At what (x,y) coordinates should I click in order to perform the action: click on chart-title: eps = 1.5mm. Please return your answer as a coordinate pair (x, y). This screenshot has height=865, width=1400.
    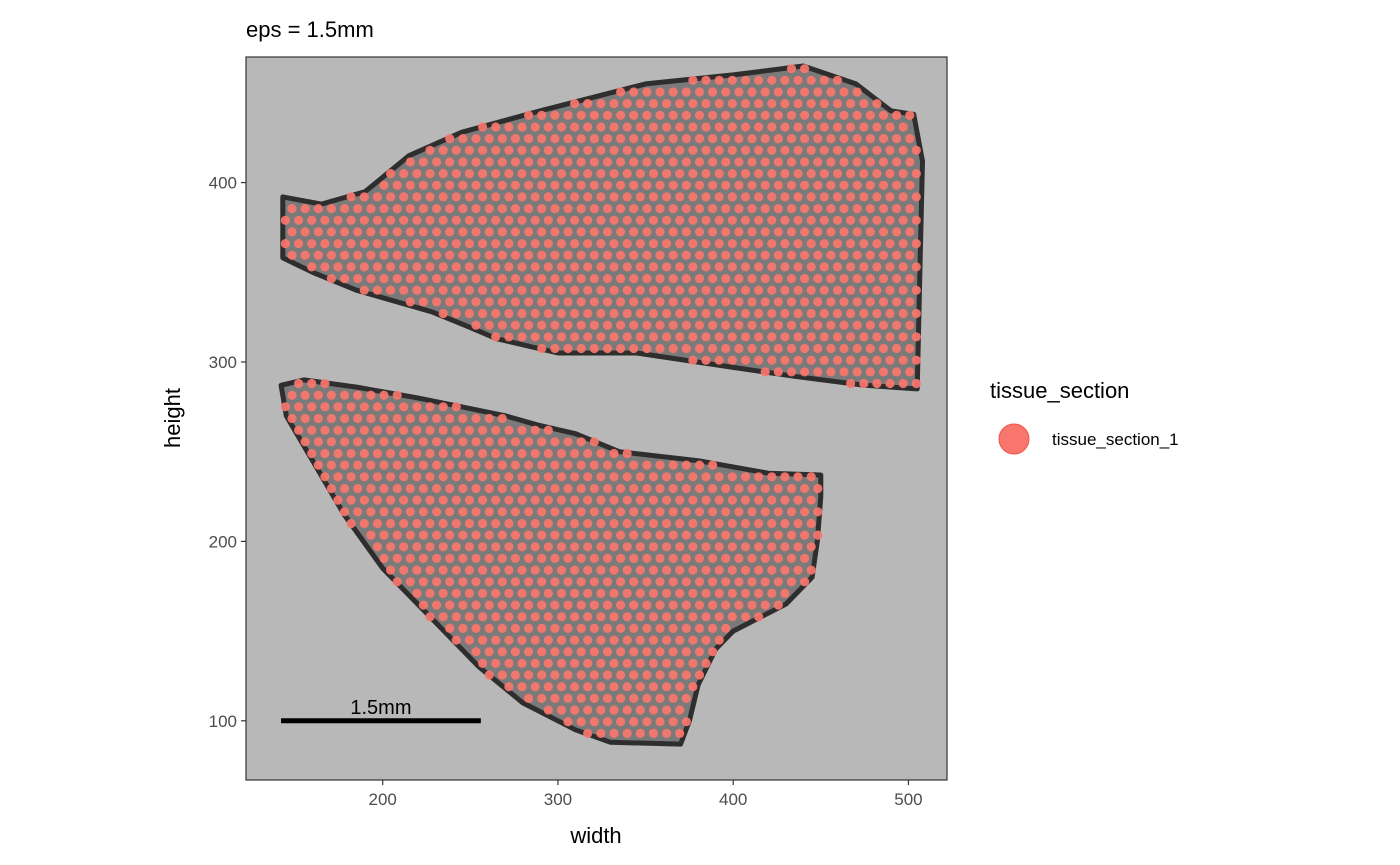
    Looking at the image, I should click on (310, 29).